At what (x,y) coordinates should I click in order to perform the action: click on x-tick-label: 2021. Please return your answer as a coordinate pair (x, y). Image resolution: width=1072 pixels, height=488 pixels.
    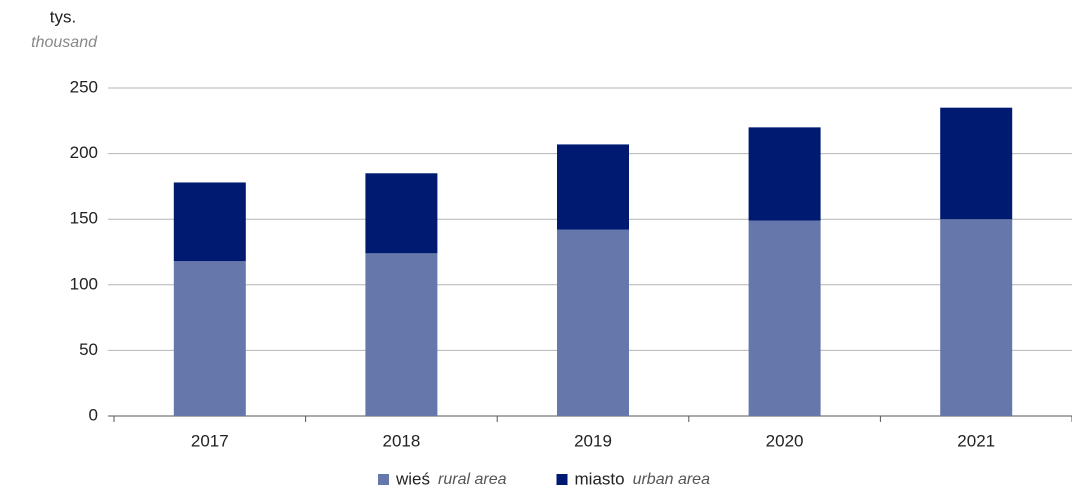
    Looking at the image, I should click on (976, 440).